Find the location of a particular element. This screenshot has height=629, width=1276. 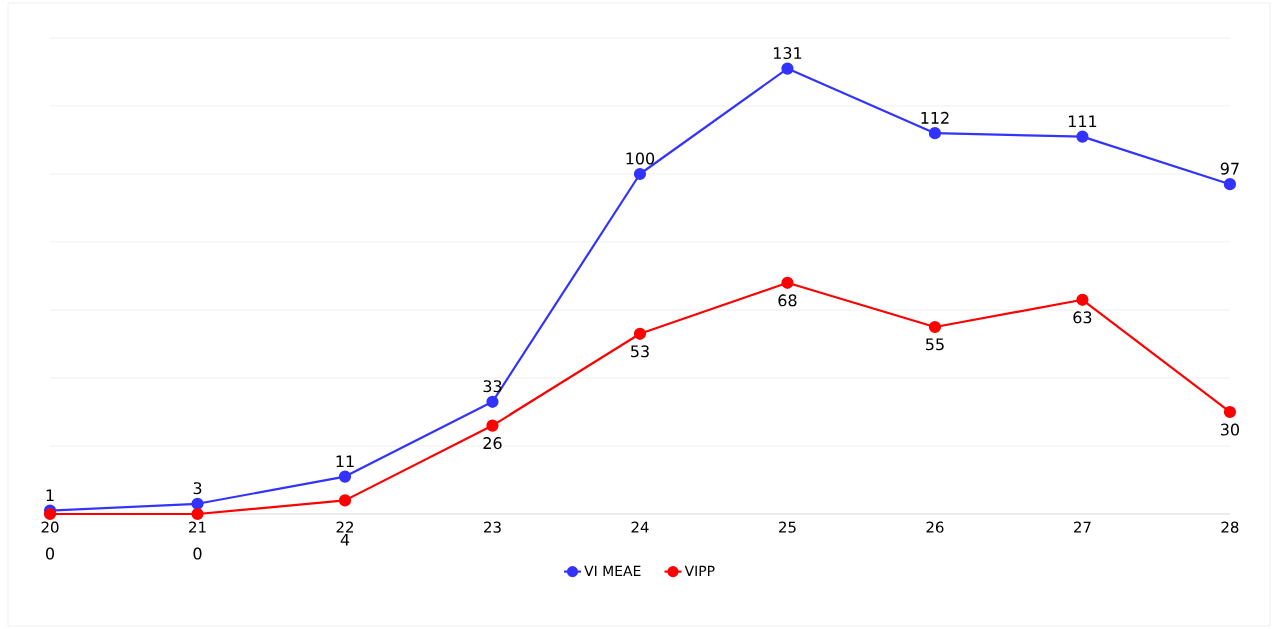

data-label: 4 is located at coordinates (345, 539).